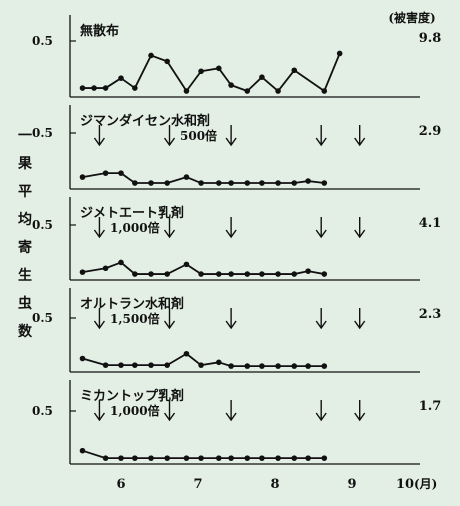  Describe the element at coordinates (237, 422) in the screenshot. I see `panel-5: 0.5 ミカントップ乳剤 1.7 1,000倍` at that location.